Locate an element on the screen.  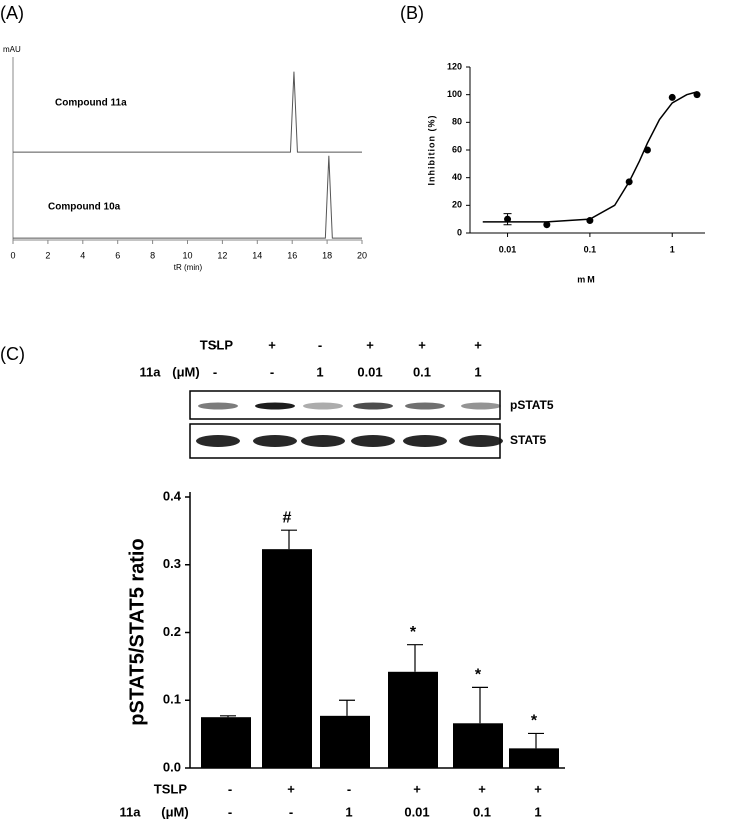
y-axis-label: mAU is located at coordinates (12, 49).